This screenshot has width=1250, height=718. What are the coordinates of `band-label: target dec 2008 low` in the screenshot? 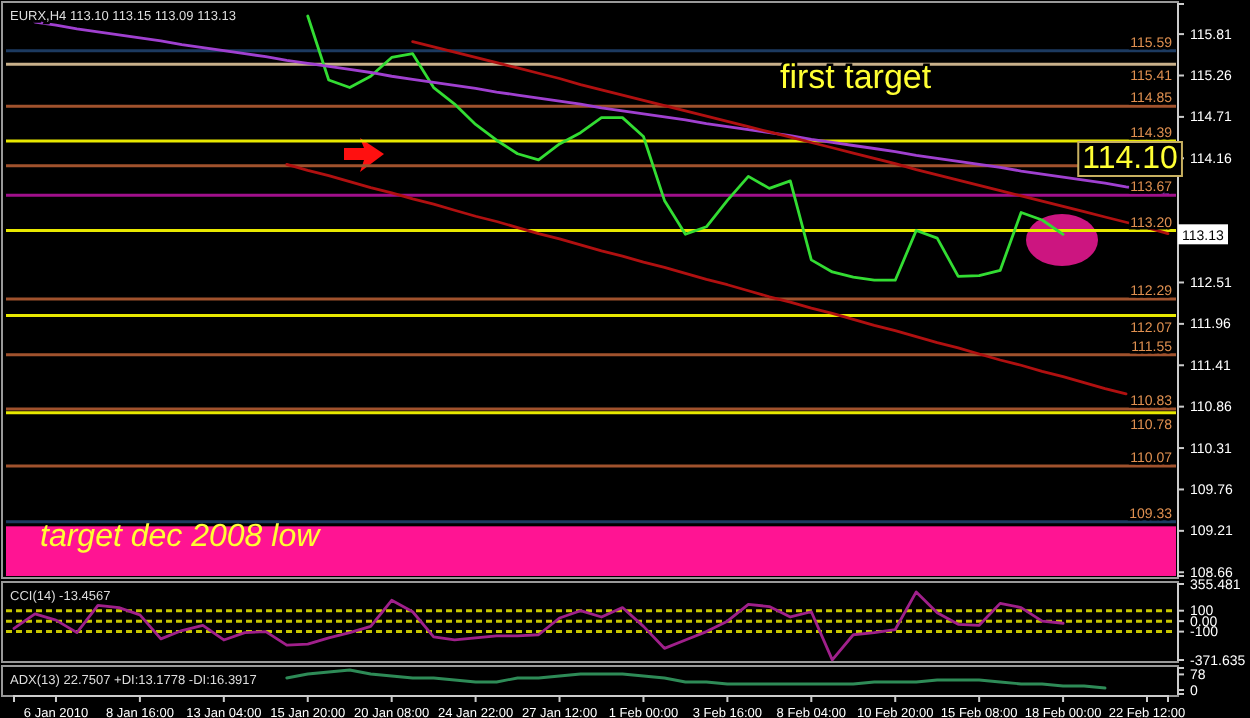 It's located at (181, 537).